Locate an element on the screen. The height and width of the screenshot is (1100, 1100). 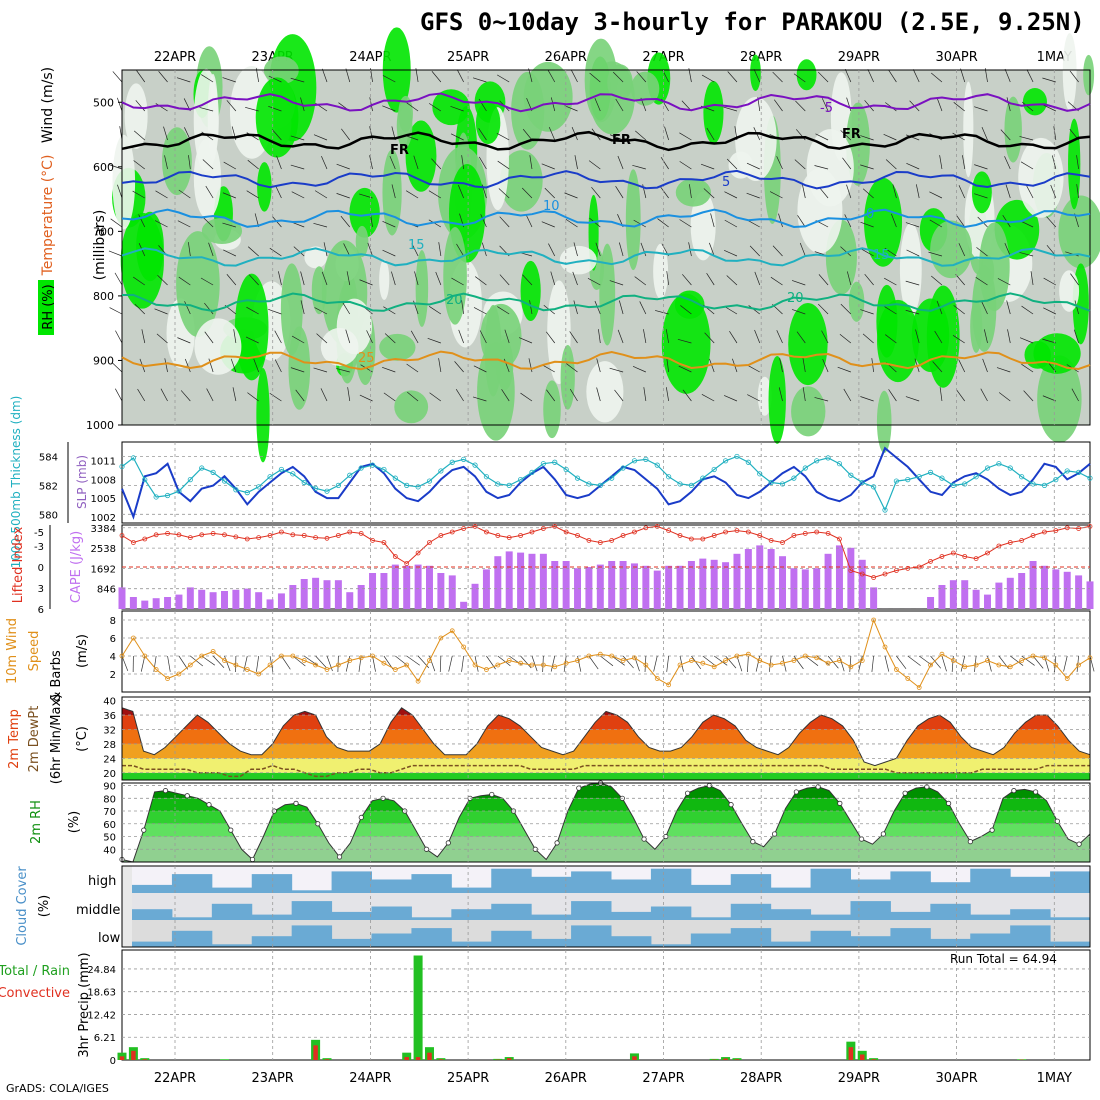
side-label-rh: RH (%) is located at coordinates (48, 306).